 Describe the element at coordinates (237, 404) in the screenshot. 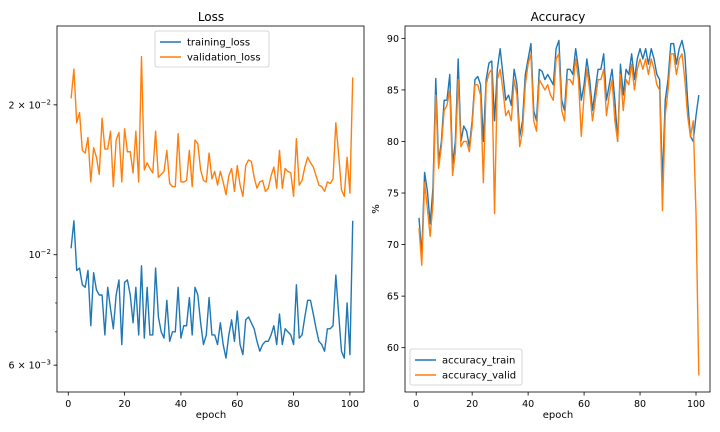

I see `loss-x-tick-label: 60` at that location.